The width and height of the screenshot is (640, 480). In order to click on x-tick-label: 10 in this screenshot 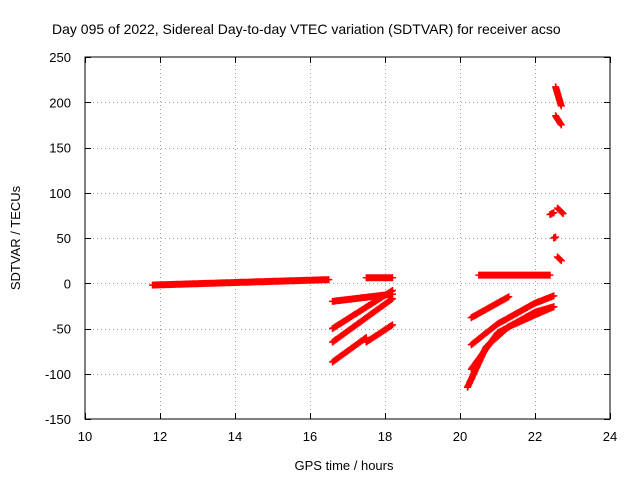, I will do `click(85, 436)`.